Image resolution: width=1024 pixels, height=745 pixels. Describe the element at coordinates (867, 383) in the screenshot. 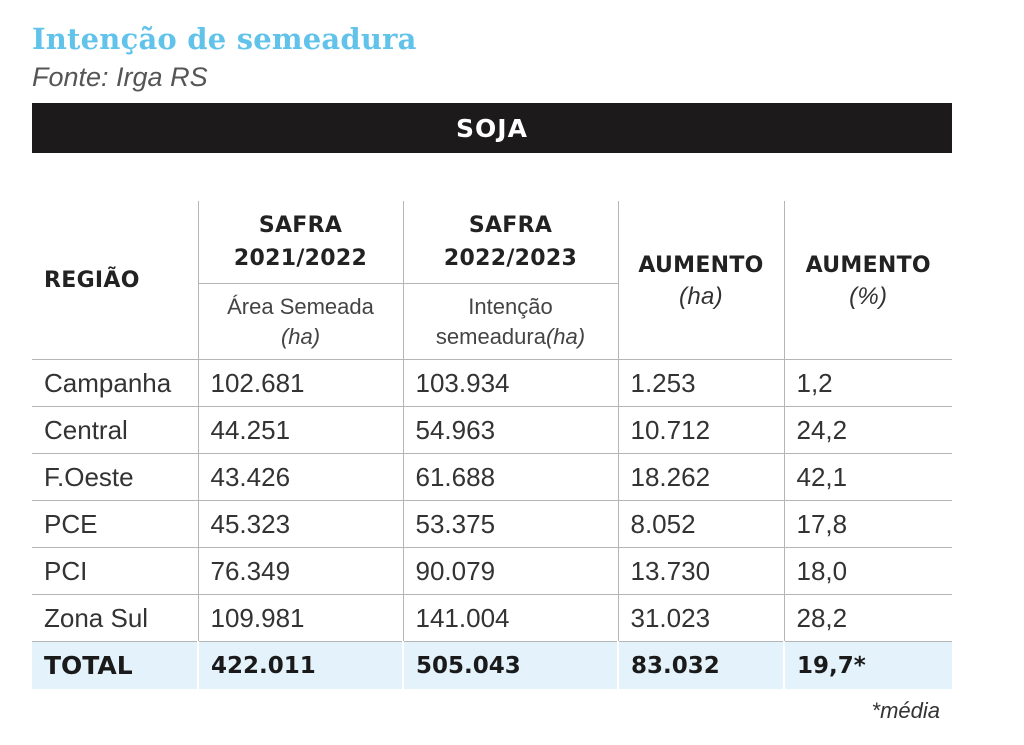

I see `cell-aumento-pct: 1,2` at that location.